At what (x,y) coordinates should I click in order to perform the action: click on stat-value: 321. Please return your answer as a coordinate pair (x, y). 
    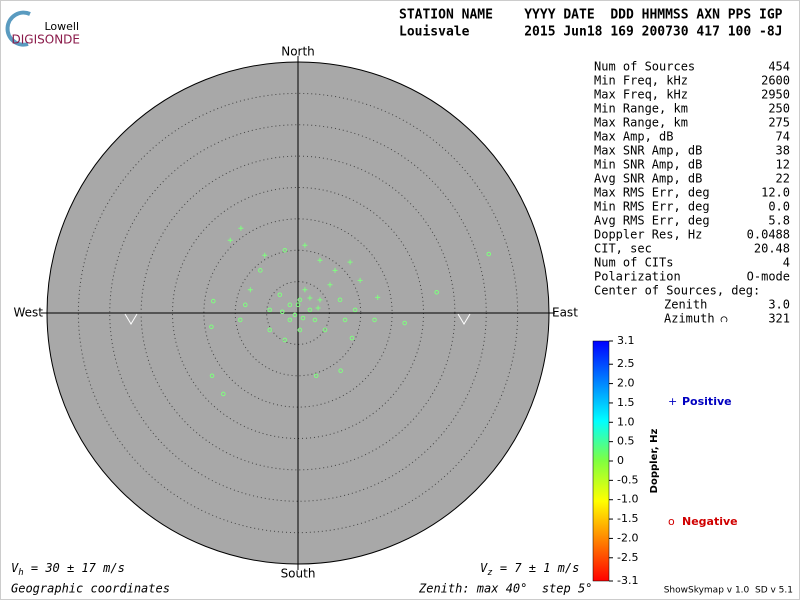
    Looking at the image, I should click on (779, 319).